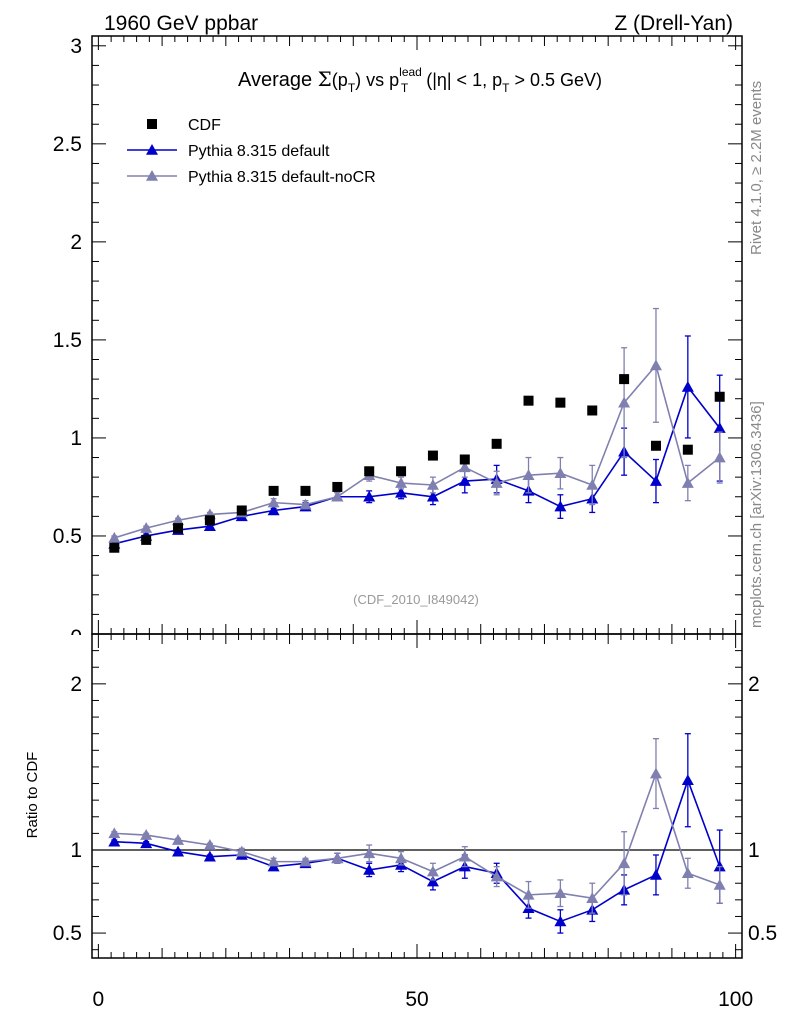  I want to click on title-sub-3: T, so click(506, 88).